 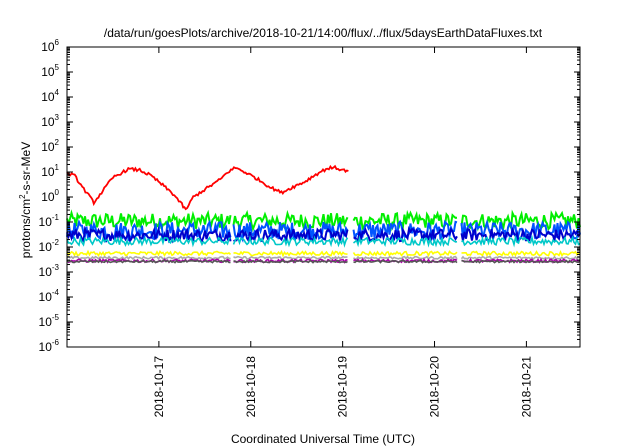 I want to click on y-tick-label-5: 10⁻¹, so click(x=49, y=221).